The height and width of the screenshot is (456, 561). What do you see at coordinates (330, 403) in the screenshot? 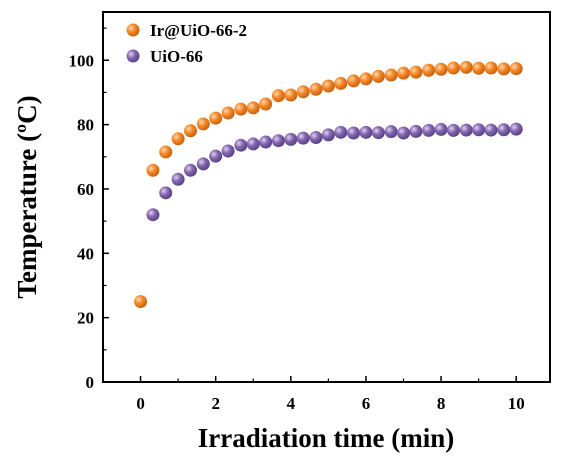
I see `x-axis-tick-labels: 0 2 4 6 8 10` at bounding box center [330, 403].